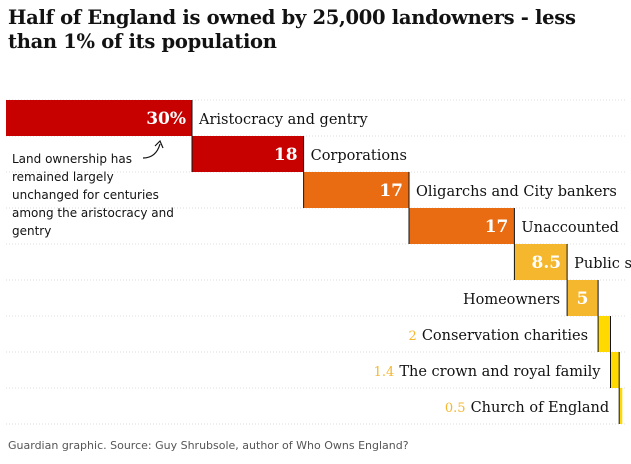 This screenshot has height=464, width=631. I want to click on category-label: Aristocracy and gentry, so click(283, 120).